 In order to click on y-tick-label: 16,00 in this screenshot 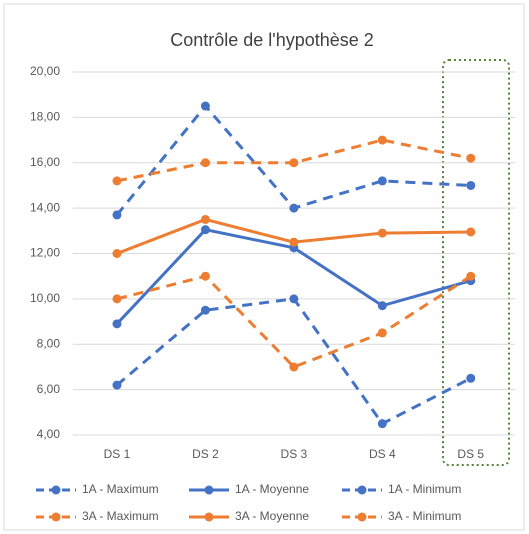, I will do `click(45, 162)`.